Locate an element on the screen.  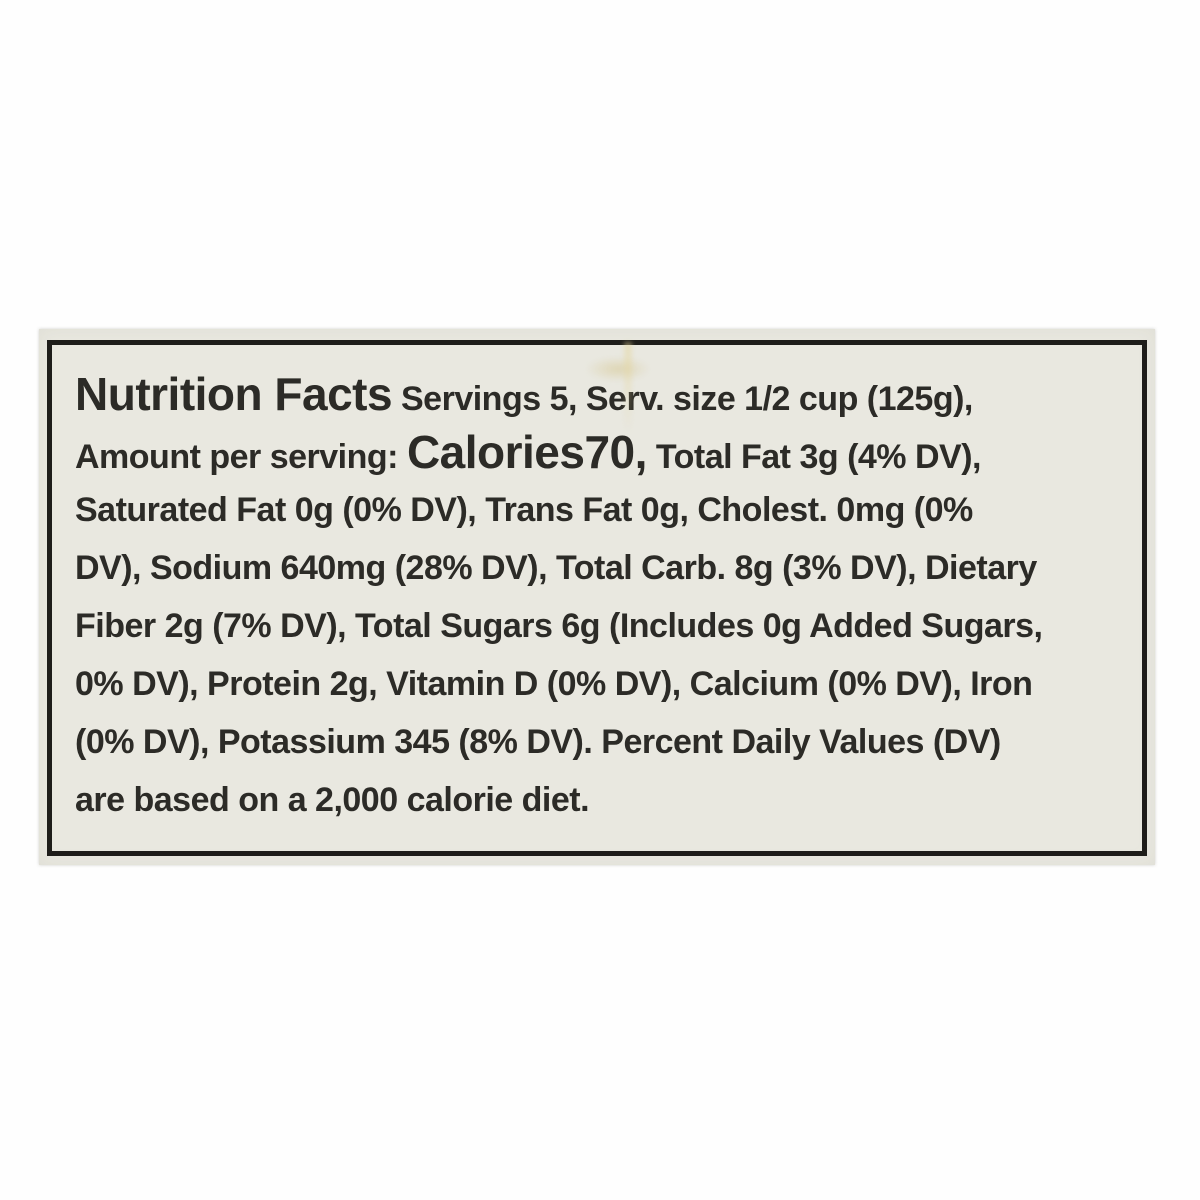
amount-per-serving-label: Amount per serving: is located at coordinates (241, 457).